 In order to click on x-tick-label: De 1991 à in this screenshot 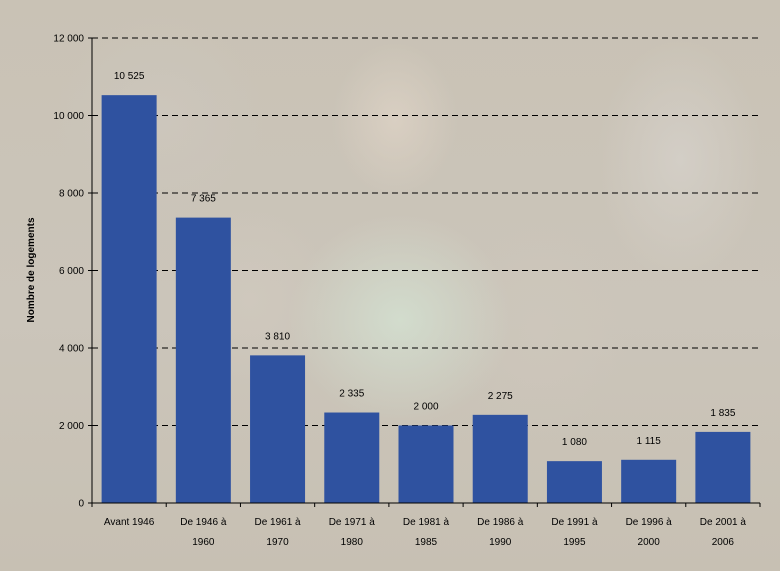, I will do `click(574, 522)`.